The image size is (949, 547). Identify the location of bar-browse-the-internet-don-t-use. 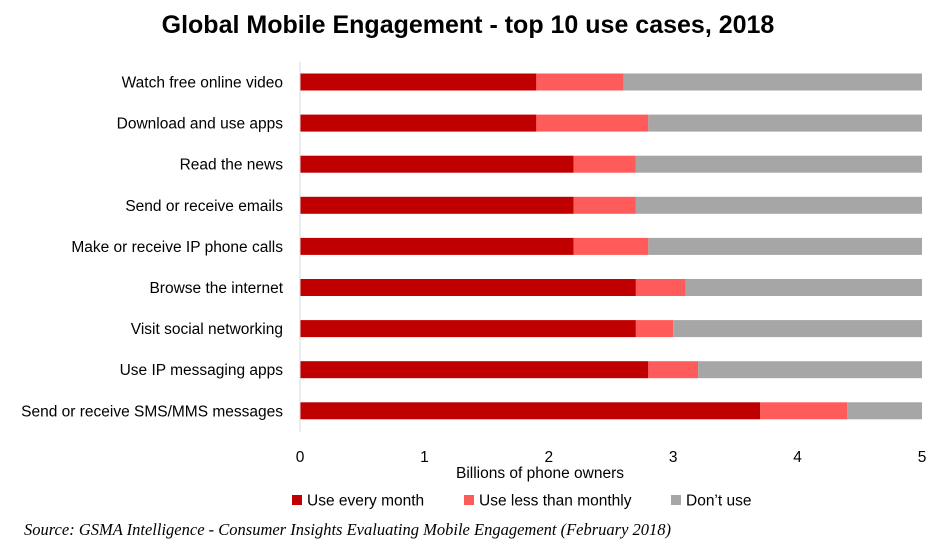
(803, 287).